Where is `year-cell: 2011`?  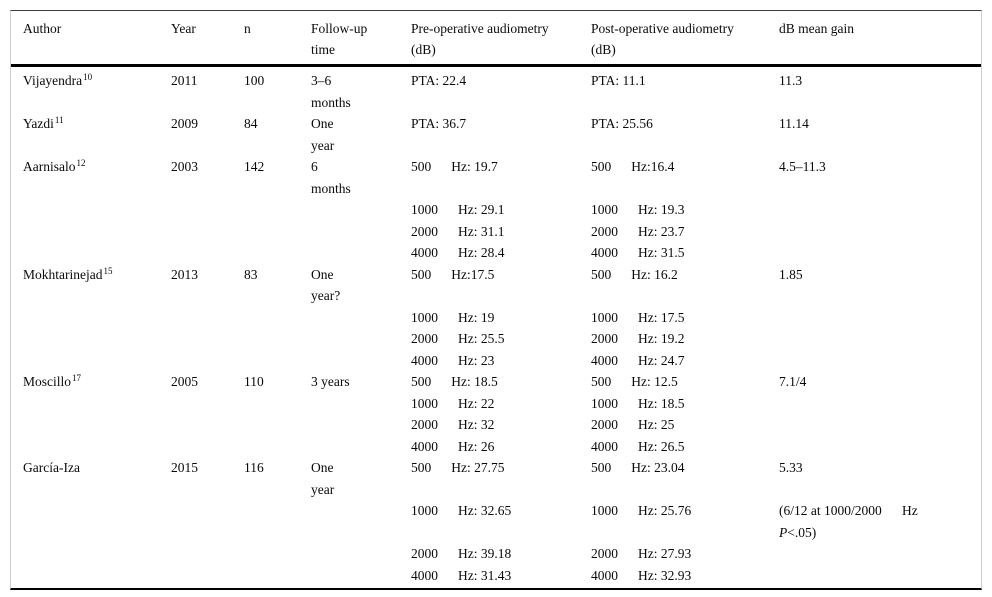 year-cell: 2011 is located at coordinates (184, 80).